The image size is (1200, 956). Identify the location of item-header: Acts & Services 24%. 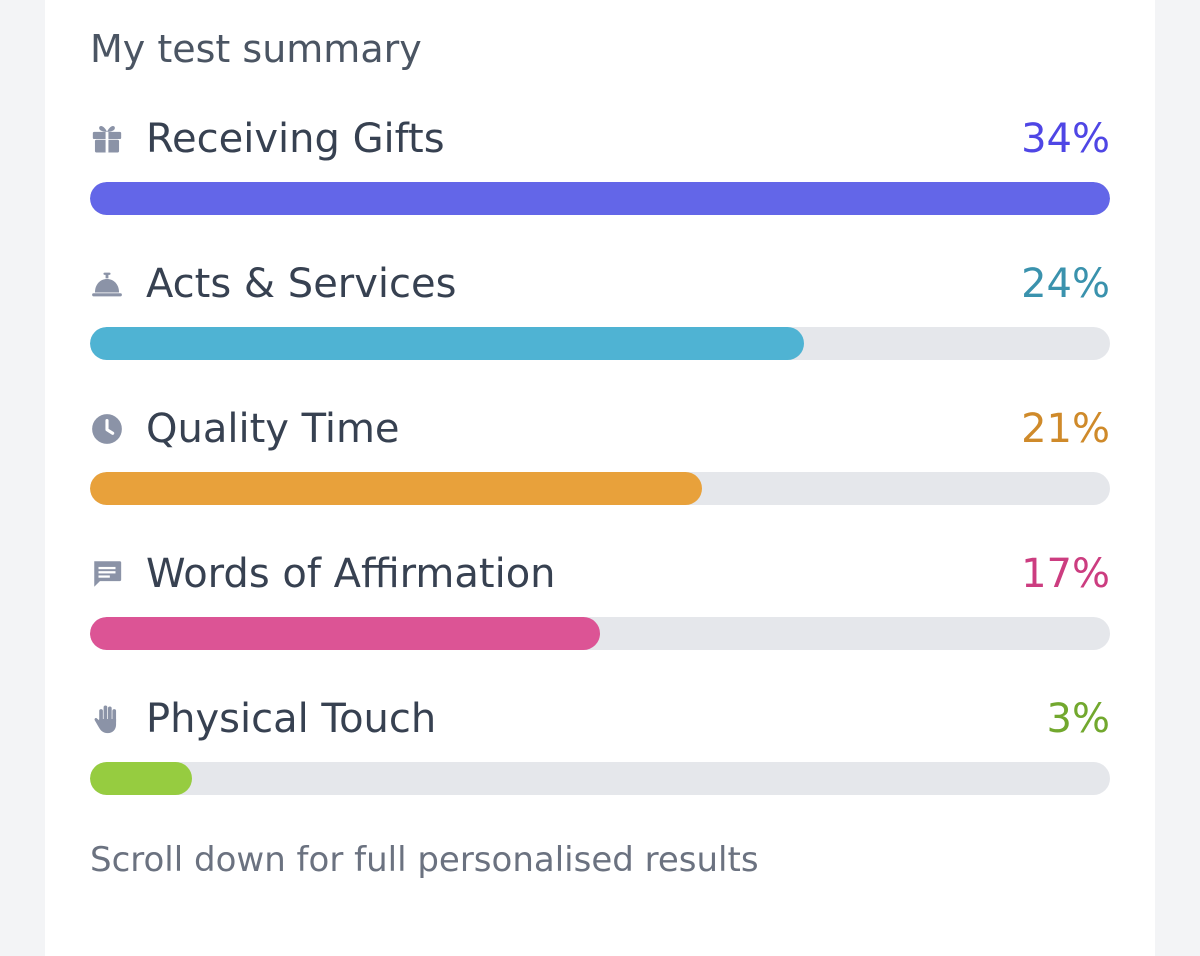
(600, 284).